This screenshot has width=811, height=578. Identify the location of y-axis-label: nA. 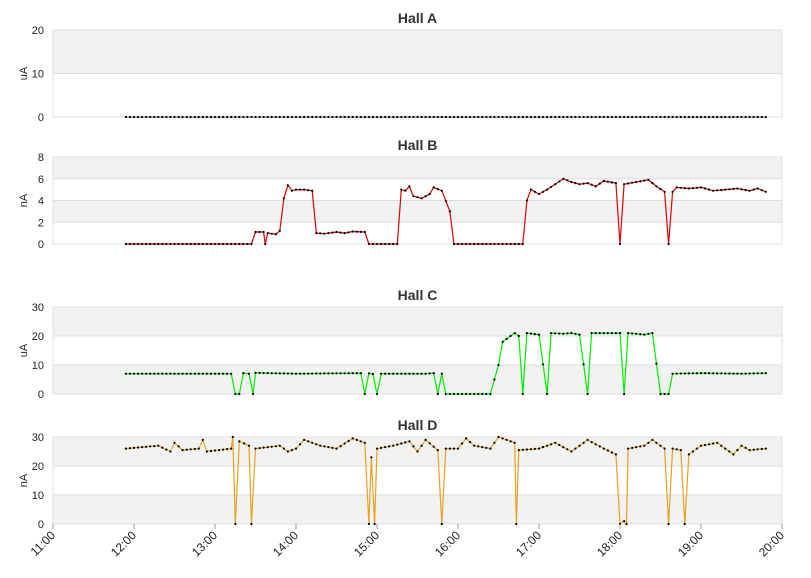
(24, 200).